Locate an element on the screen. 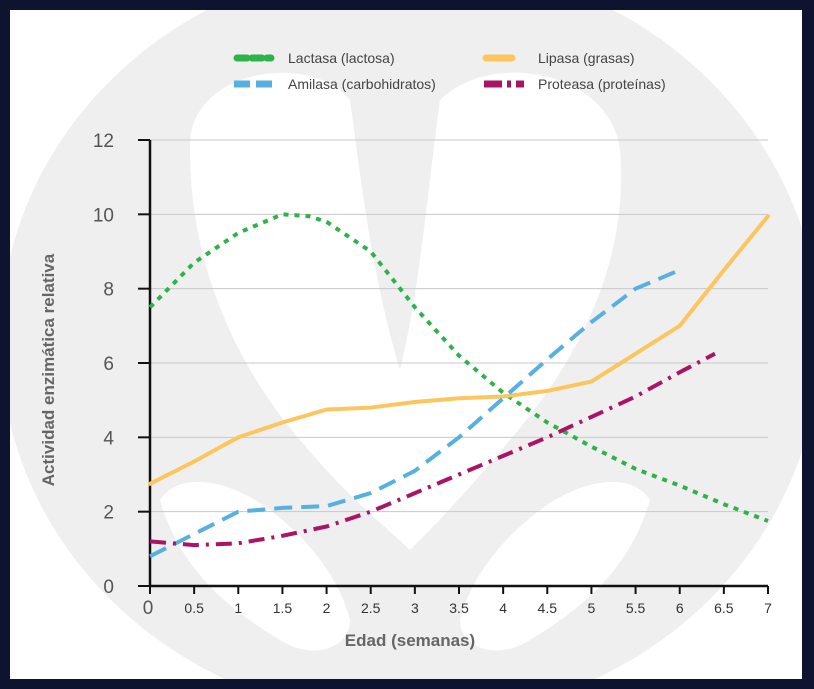 The width and height of the screenshot is (814, 689). x-tick-label-10: 5 is located at coordinates (592, 608).